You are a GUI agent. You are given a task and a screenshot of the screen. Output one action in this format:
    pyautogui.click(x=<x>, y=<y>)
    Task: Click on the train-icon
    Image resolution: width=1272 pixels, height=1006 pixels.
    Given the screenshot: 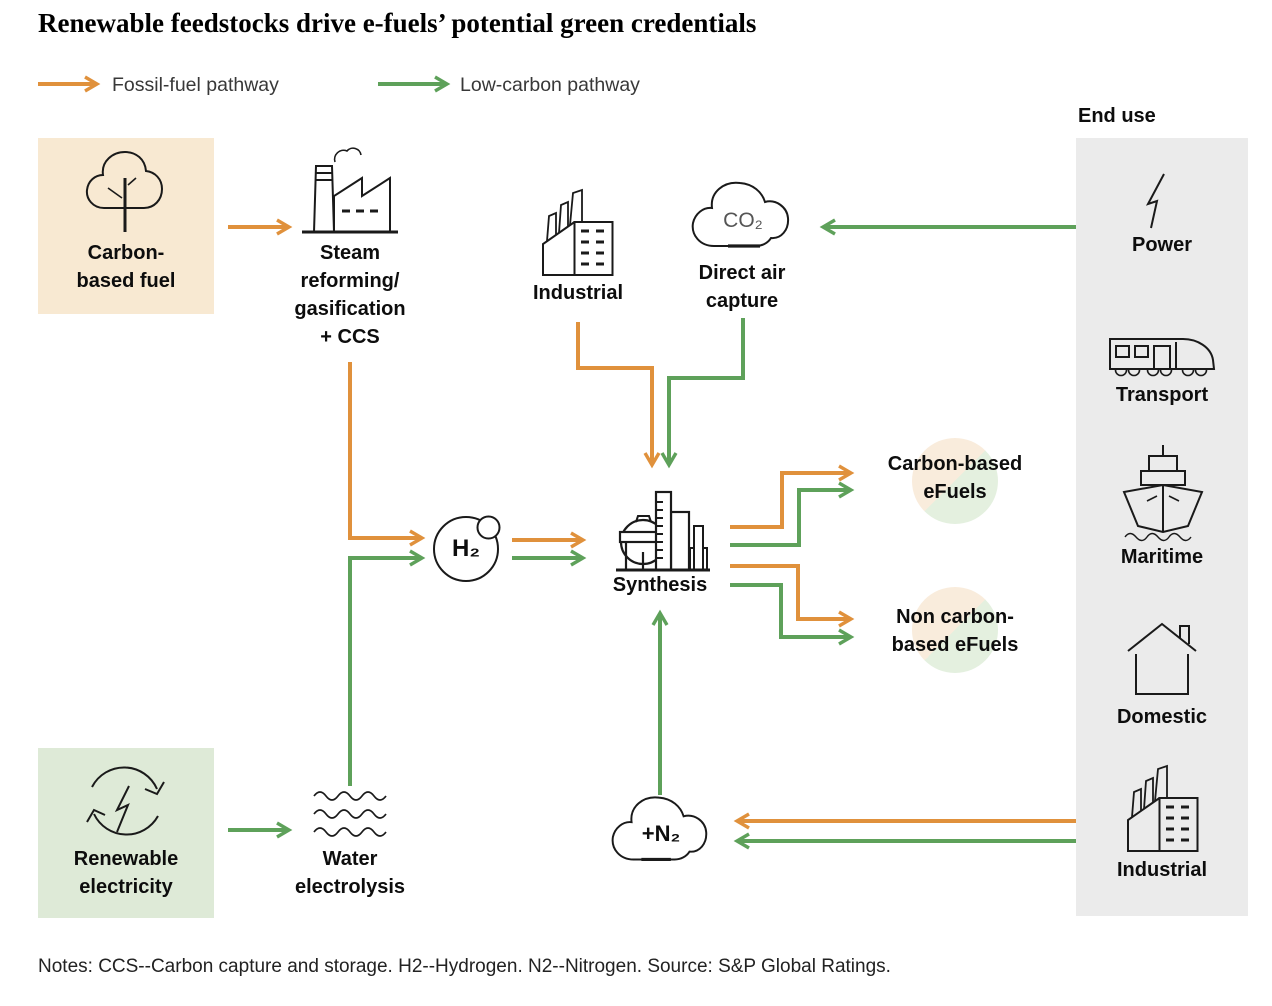 What is the action you would take?
    pyautogui.click(x=1162, y=357)
    